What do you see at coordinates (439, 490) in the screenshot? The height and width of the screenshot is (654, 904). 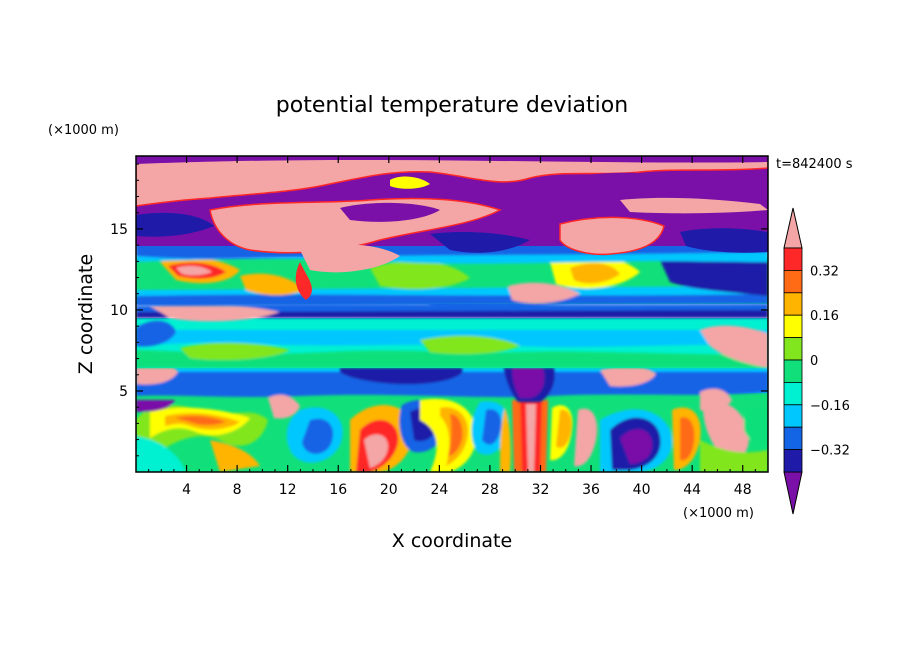 I see `x-tick-label: 24` at bounding box center [439, 490].